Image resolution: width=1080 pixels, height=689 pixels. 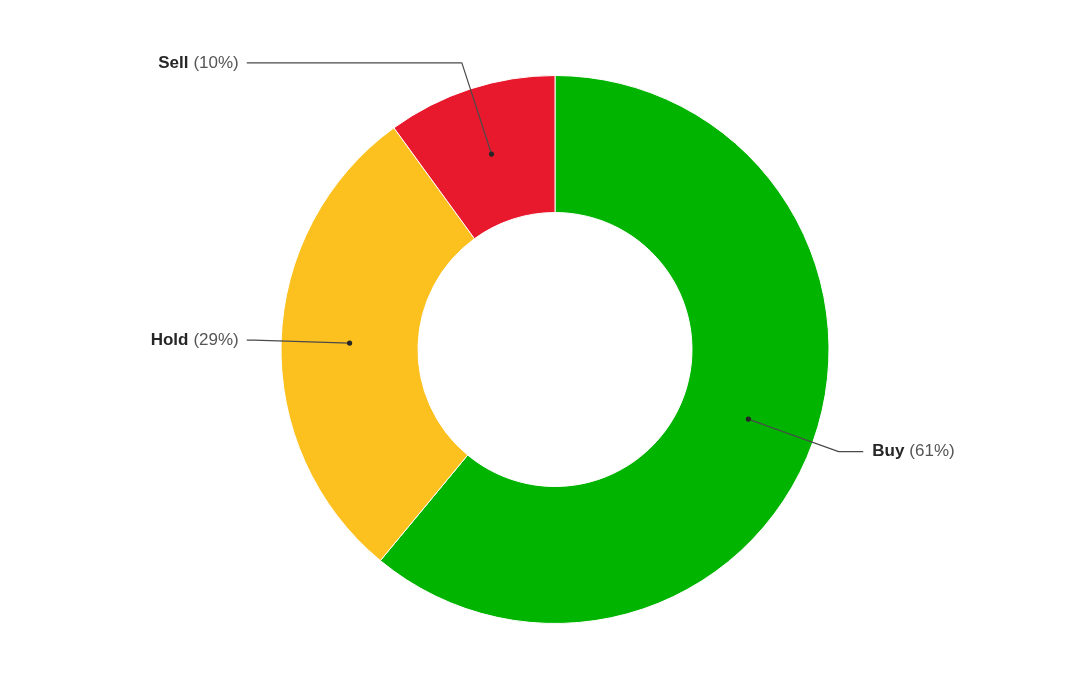 What do you see at coordinates (216, 339) in the screenshot?
I see `data-label: (29%)` at bounding box center [216, 339].